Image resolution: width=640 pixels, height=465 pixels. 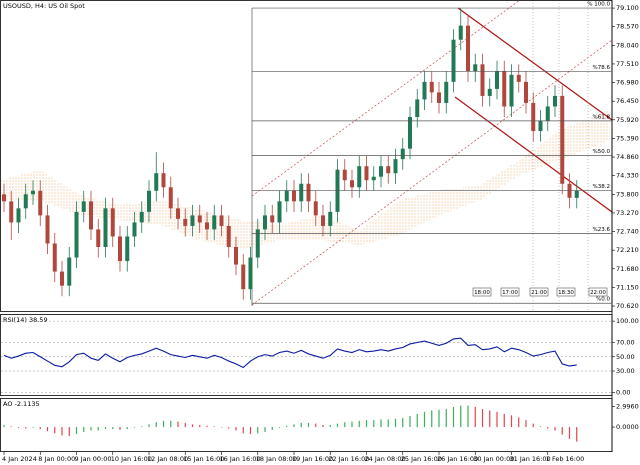 What do you see at coordinates (627, 101) in the screenshot?
I see `y-tick-label: 76.450` at bounding box center [627, 101].